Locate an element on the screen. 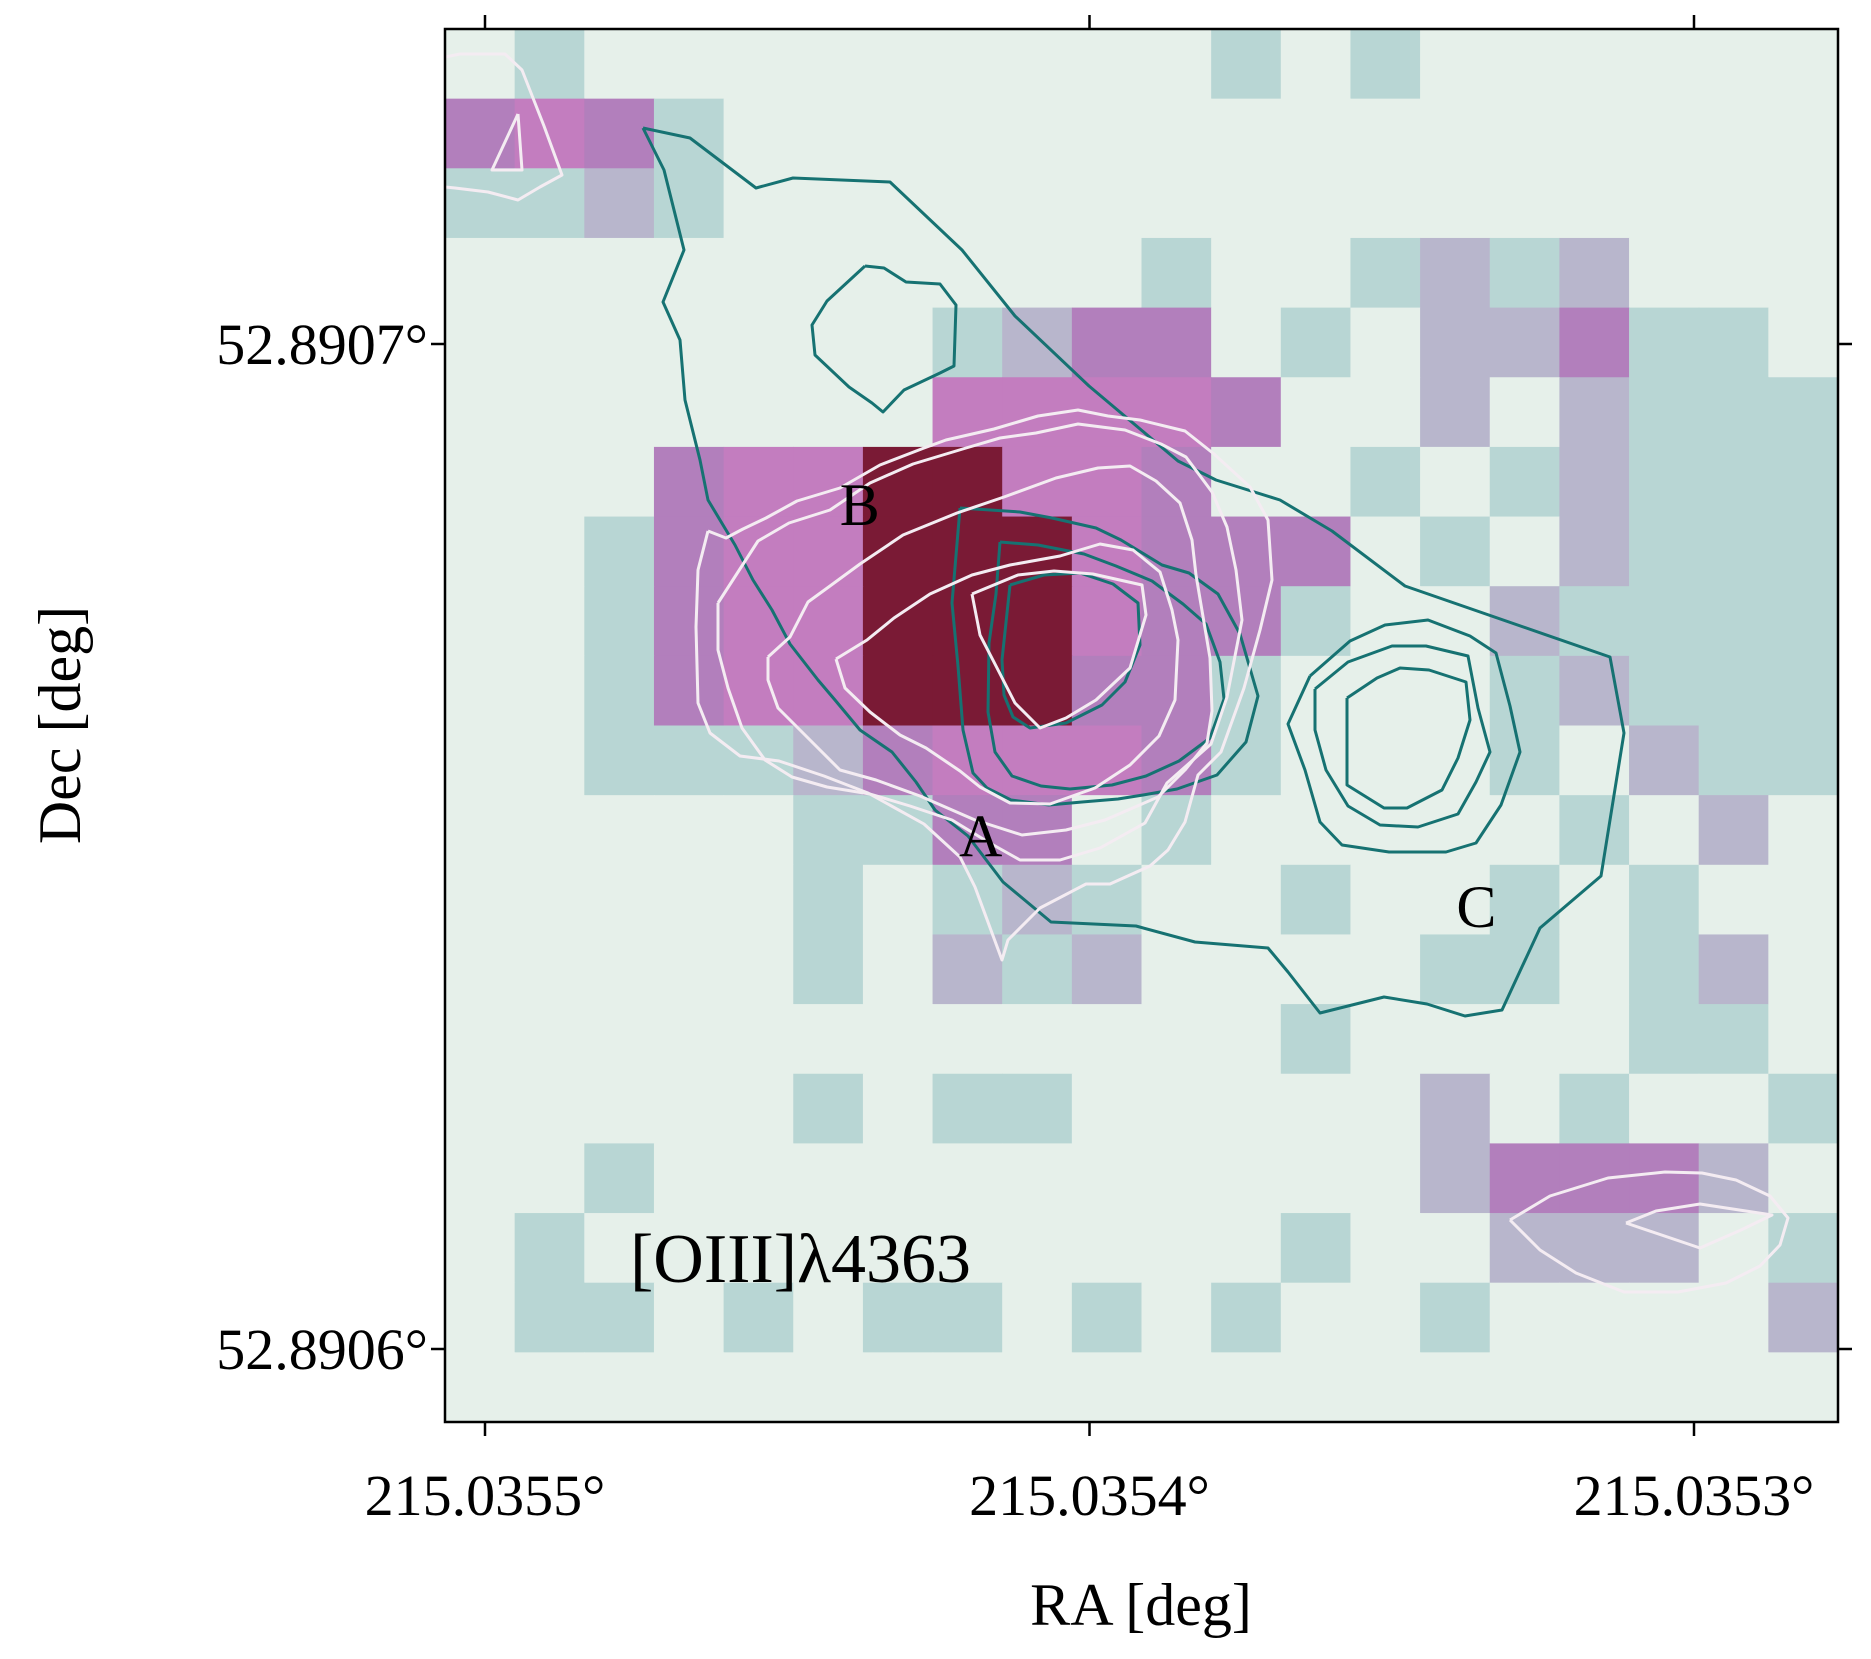 Image resolution: width=1871 pixels, height=1659 pixels. source-annotations: A B C is located at coordinates (1168, 706).